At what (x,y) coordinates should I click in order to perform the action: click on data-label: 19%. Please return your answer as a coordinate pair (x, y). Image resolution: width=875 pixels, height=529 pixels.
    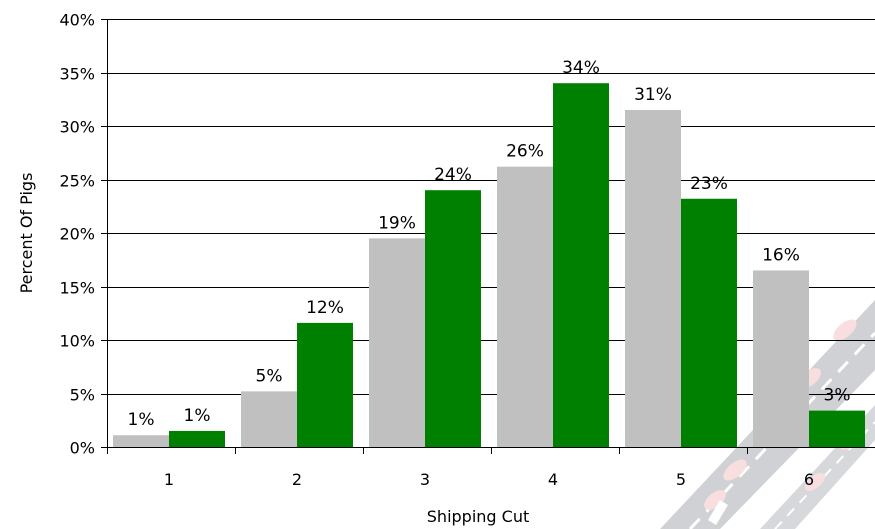
    Looking at the image, I should click on (397, 223).